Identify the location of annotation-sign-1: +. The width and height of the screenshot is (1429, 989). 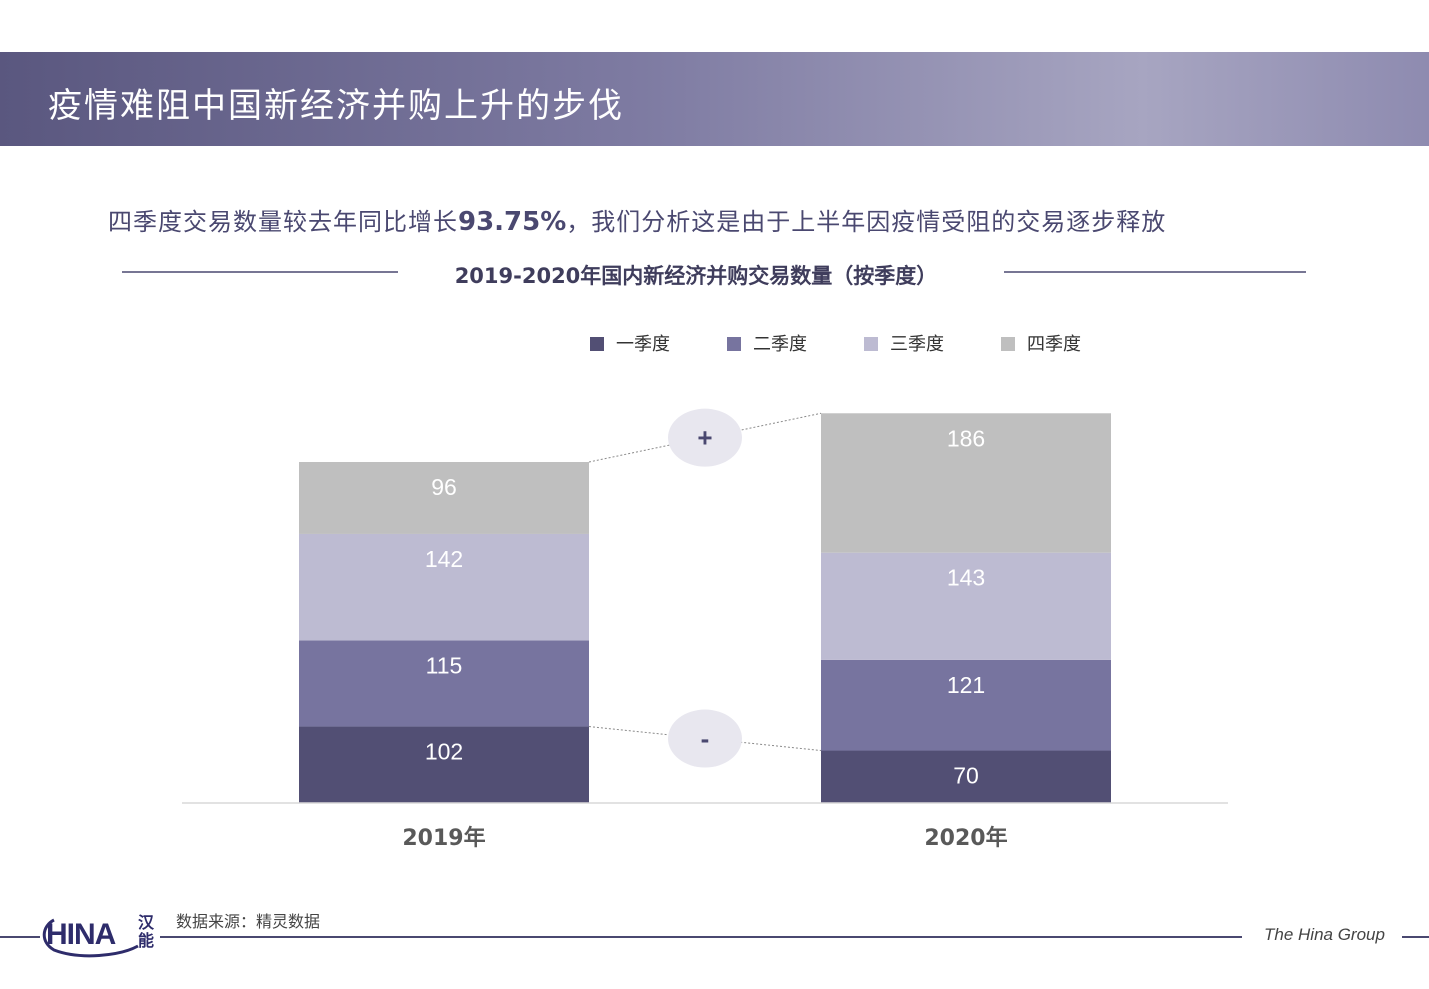
(704, 438).